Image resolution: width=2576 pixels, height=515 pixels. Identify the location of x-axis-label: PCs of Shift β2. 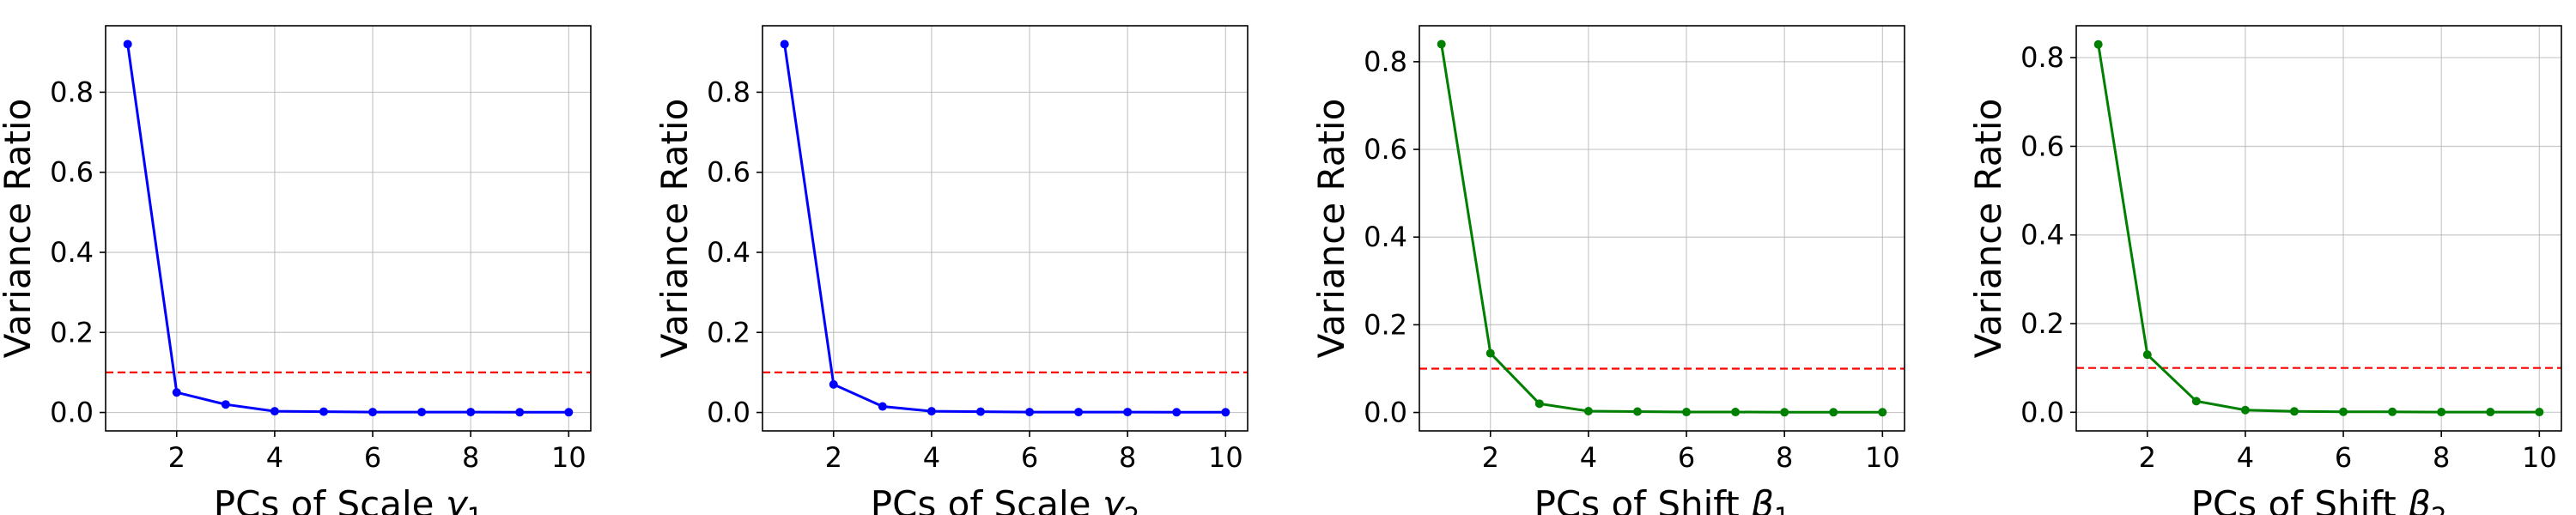
(2319, 499).